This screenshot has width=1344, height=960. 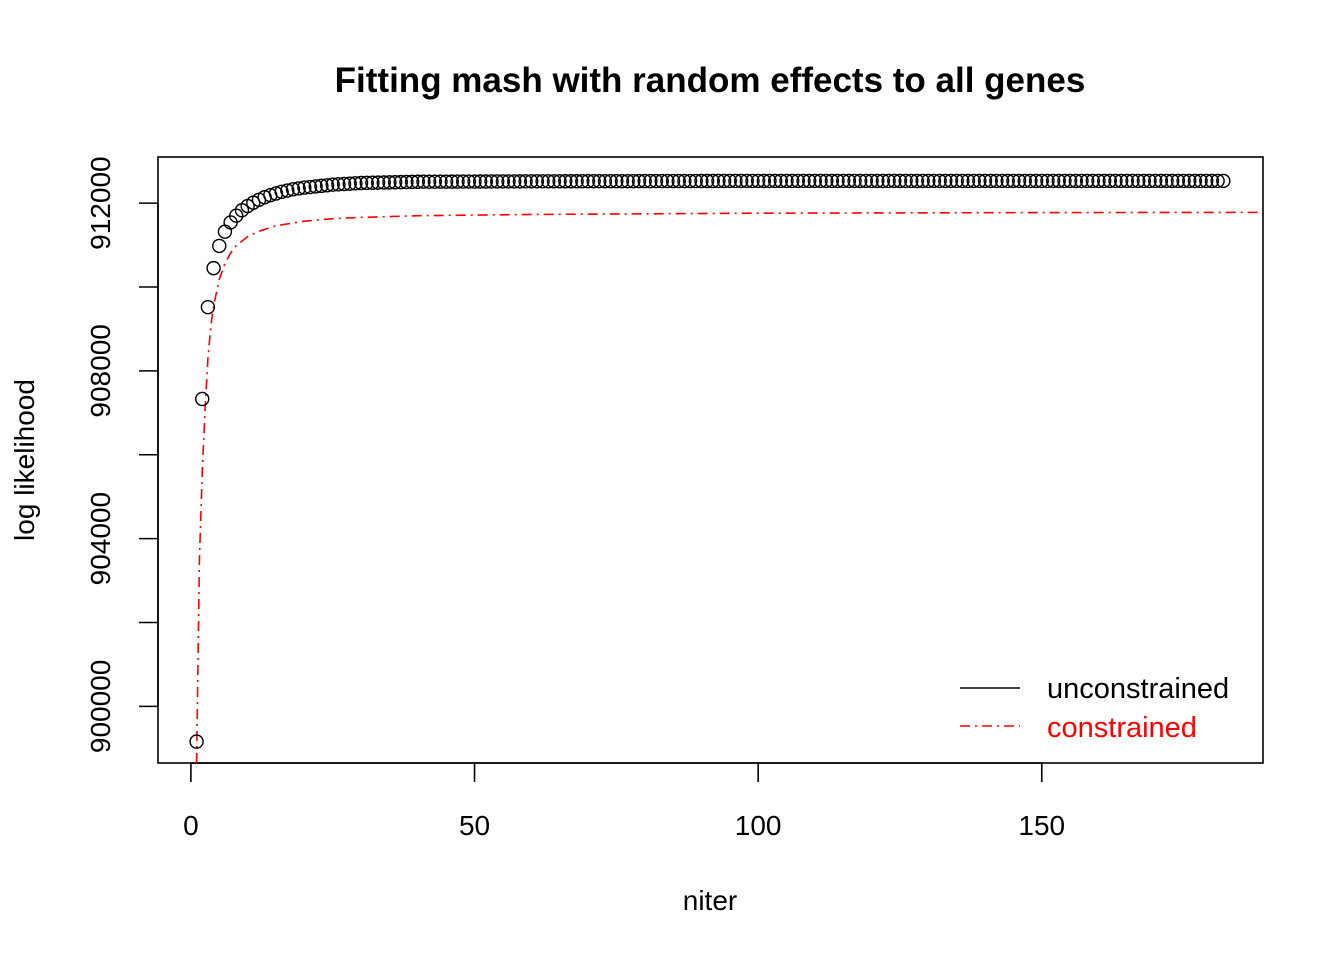 What do you see at coordinates (710, 900) in the screenshot?
I see `x-axis-label: niter` at bounding box center [710, 900].